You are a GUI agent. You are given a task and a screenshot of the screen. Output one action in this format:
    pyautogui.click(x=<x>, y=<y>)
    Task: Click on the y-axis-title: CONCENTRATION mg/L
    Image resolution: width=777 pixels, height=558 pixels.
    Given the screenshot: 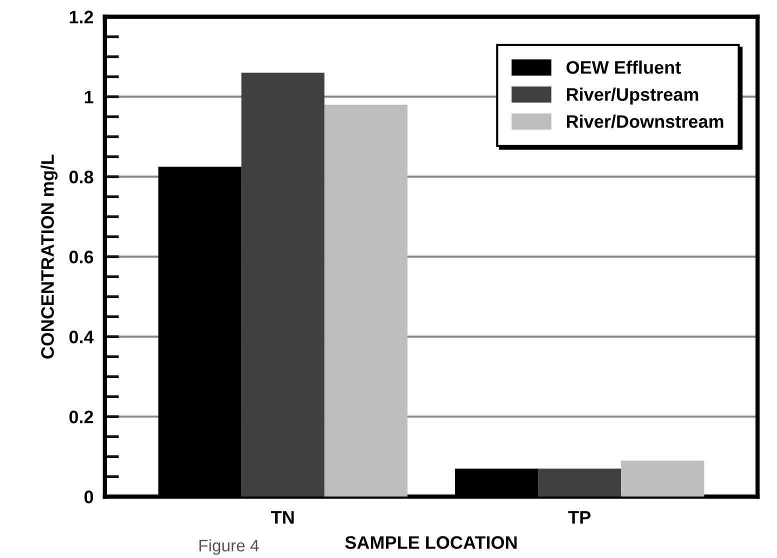 What is the action you would take?
    pyautogui.click(x=49, y=256)
    